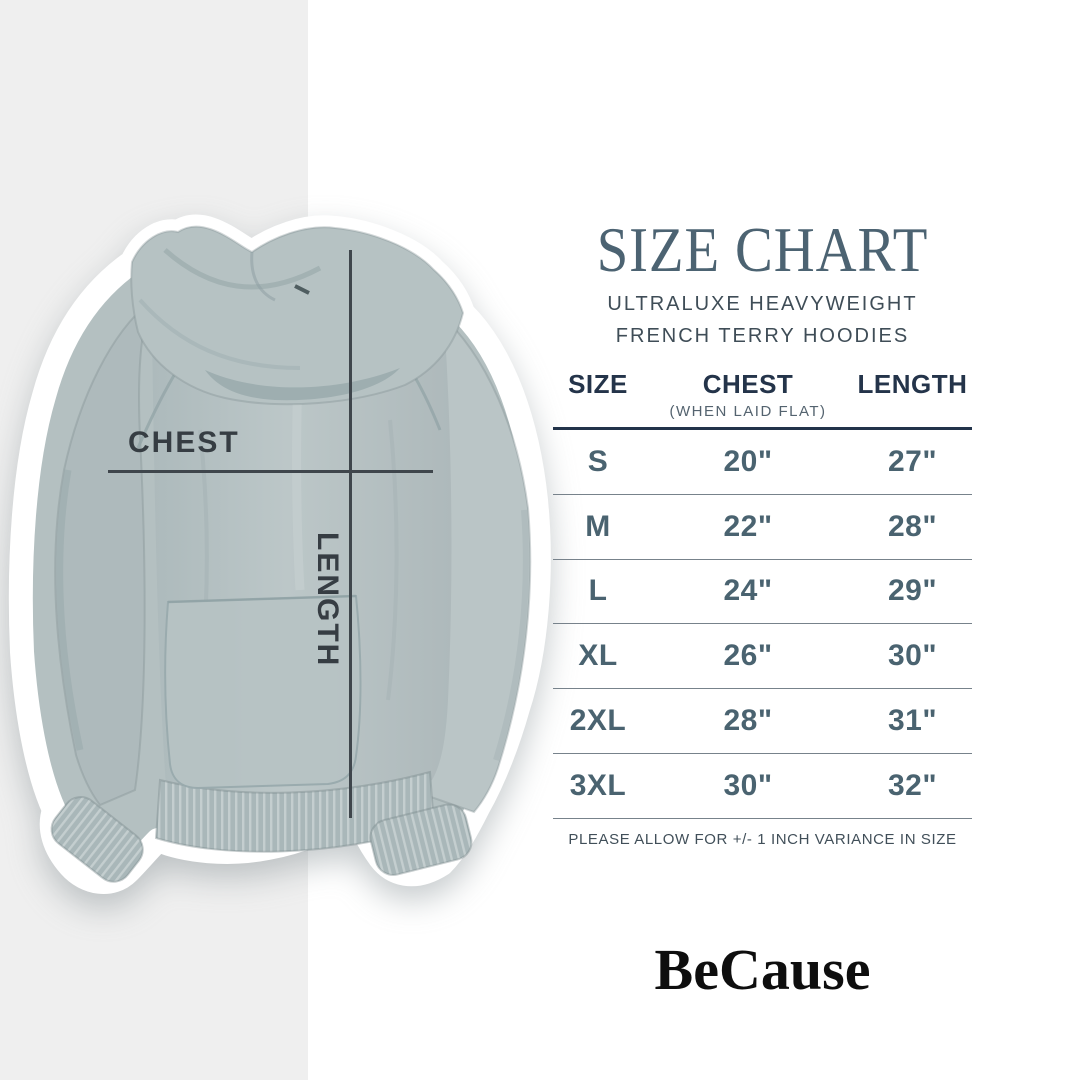 Image resolution: width=1080 pixels, height=1080 pixels. I want to click on cell-length: 31", so click(912, 721).